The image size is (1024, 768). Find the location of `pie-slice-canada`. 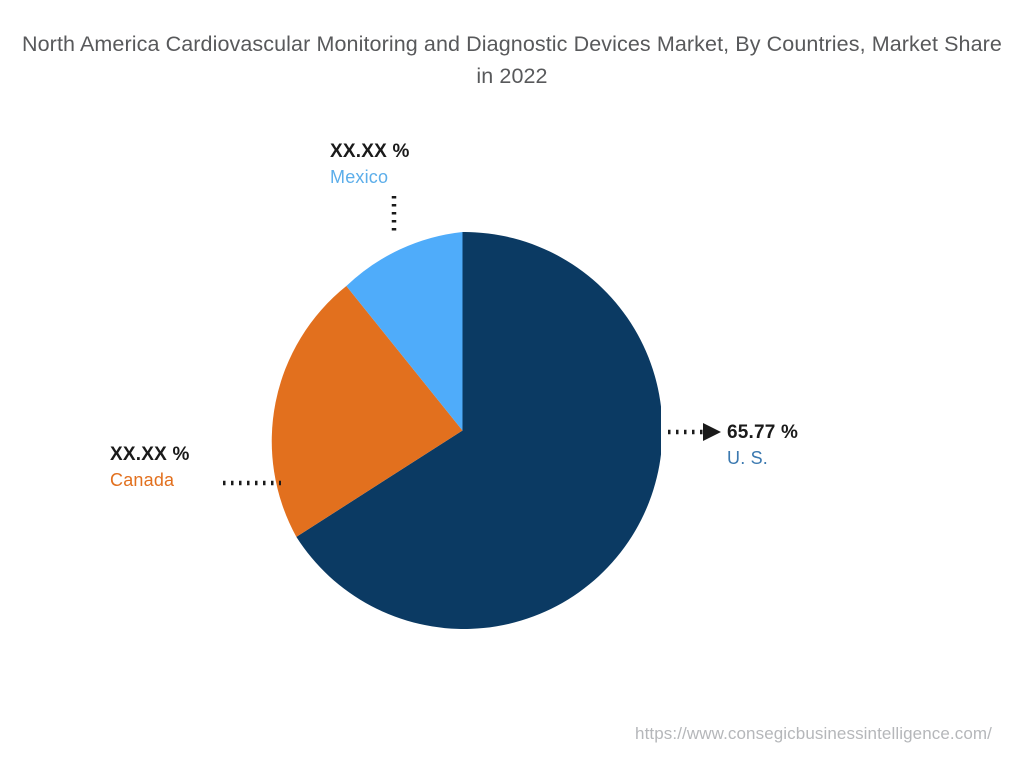

pie-slice-canada is located at coordinates (367, 411).